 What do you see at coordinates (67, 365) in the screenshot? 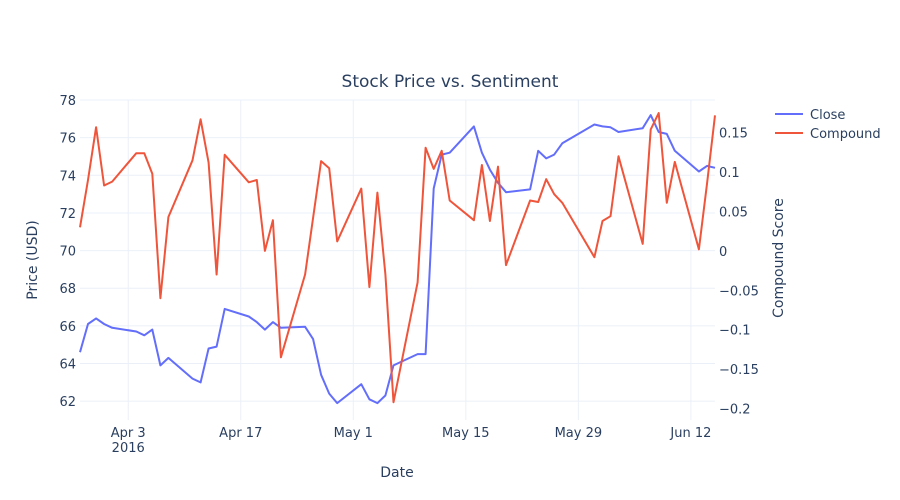
I see `y-left-tick-label: 64` at bounding box center [67, 365].